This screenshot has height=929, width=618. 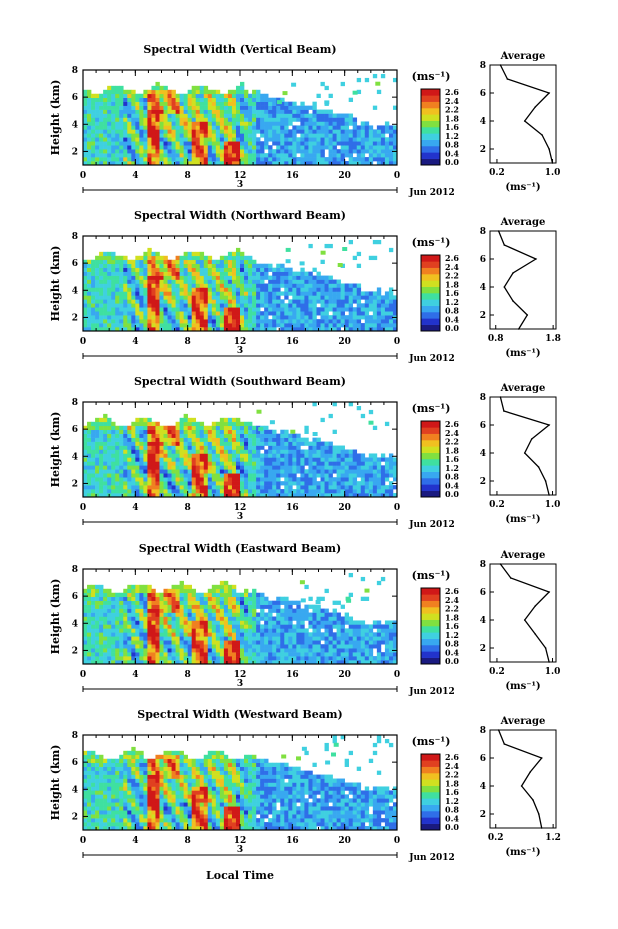 What do you see at coordinates (483, 150) in the screenshot?
I see `profile-y-tick-label: 2` at bounding box center [483, 150].